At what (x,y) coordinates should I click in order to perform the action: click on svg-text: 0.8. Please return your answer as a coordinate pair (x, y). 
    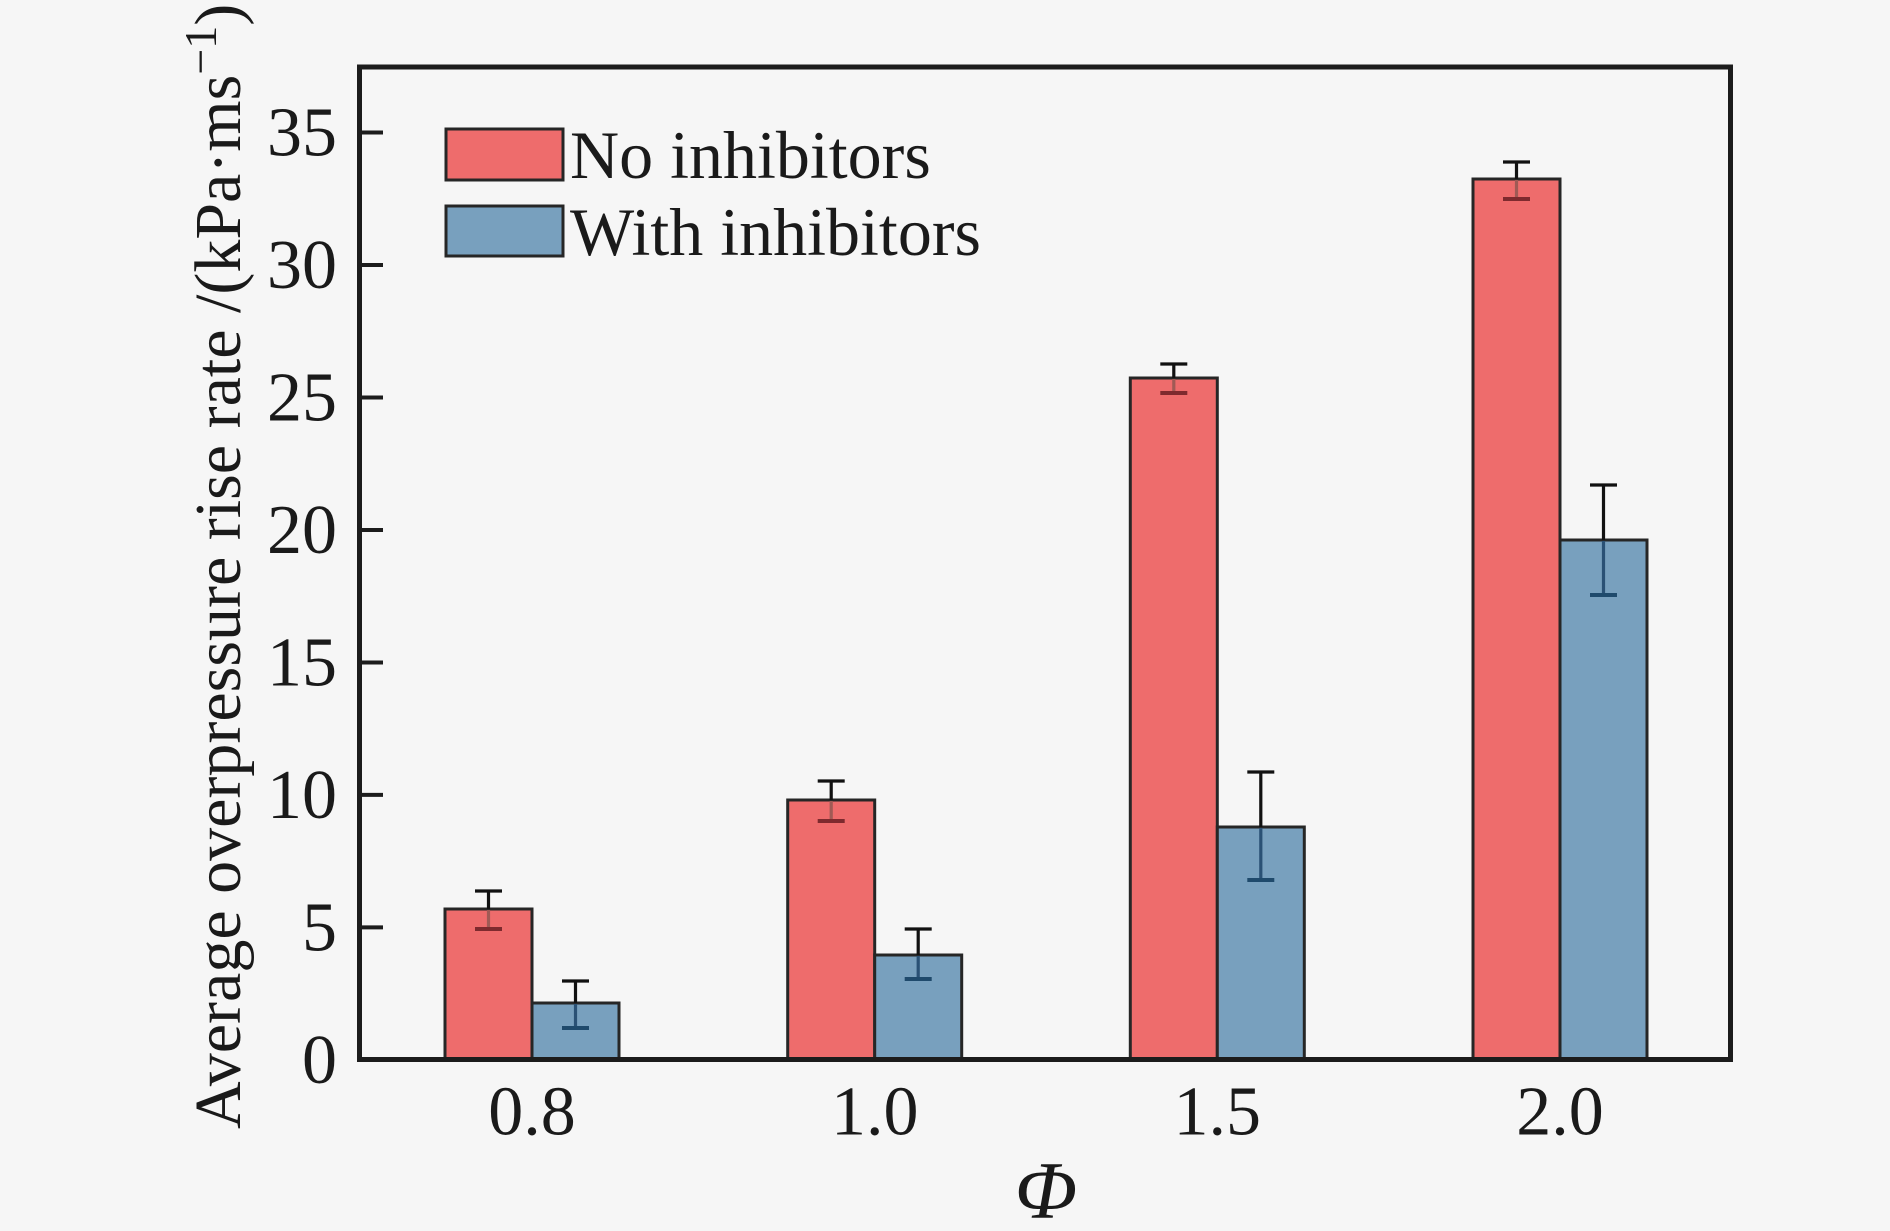
    Looking at the image, I should click on (532, 1112).